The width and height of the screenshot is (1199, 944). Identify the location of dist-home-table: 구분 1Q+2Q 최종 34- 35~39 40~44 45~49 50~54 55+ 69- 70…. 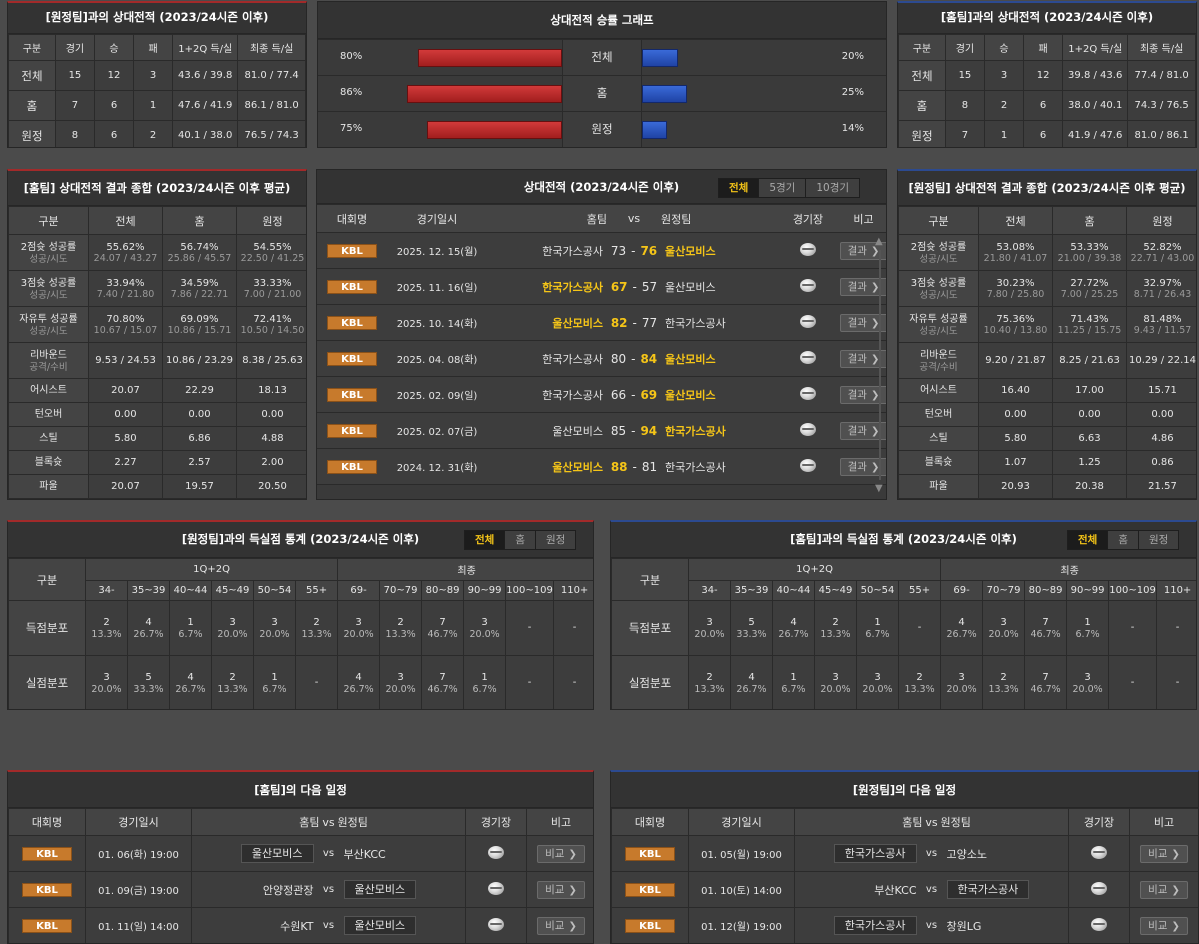
(903, 633).